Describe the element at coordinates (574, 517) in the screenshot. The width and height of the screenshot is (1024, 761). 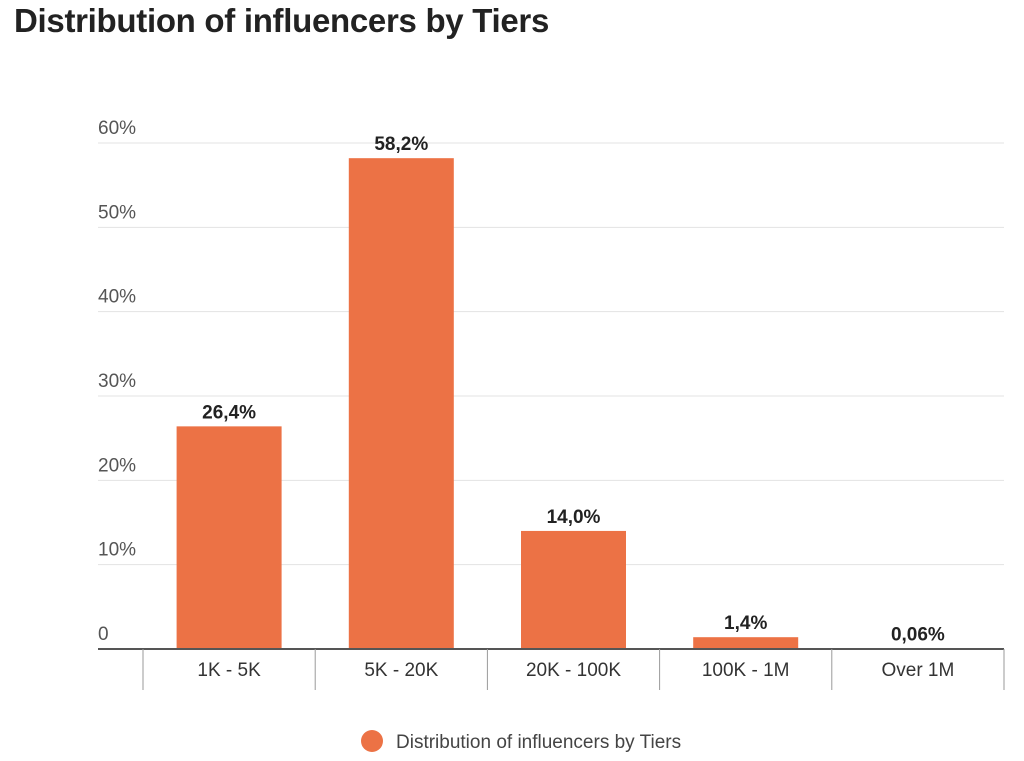
I see `value-label: 14,0%` at that location.